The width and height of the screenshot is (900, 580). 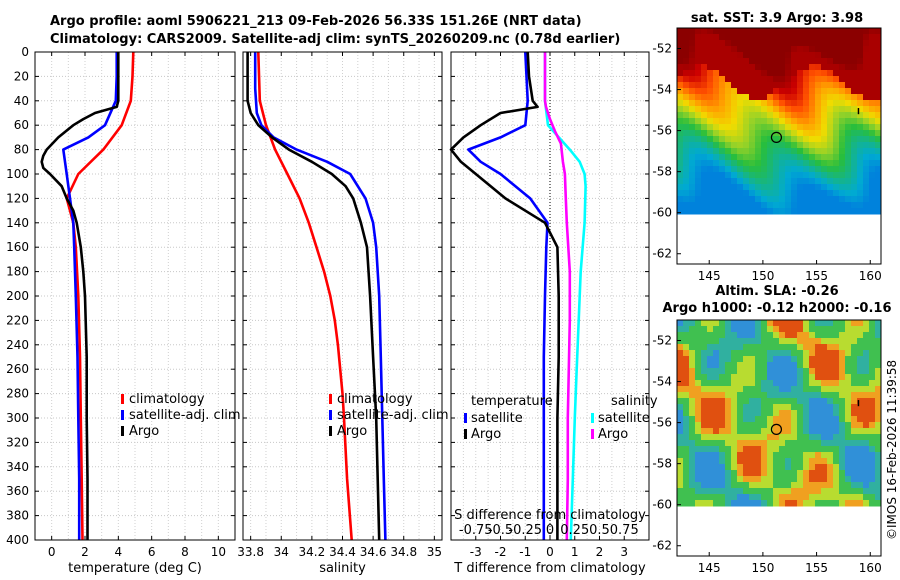 What do you see at coordinates (550, 552) in the screenshot?
I see `xtick-label: 0` at bounding box center [550, 552].